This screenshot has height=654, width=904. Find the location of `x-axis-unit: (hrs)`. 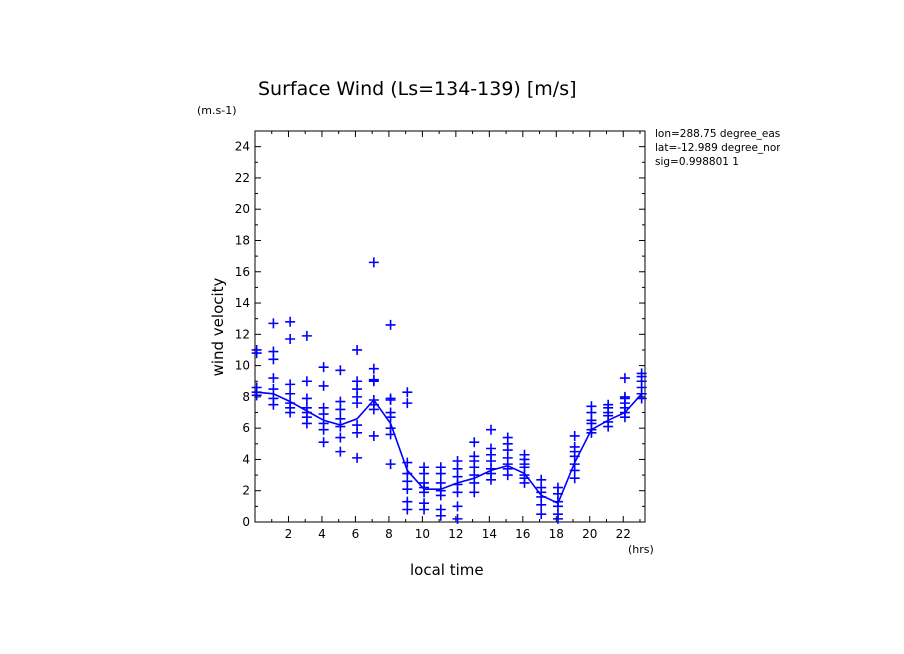

x-axis-unit: (hrs) is located at coordinates (641, 549).